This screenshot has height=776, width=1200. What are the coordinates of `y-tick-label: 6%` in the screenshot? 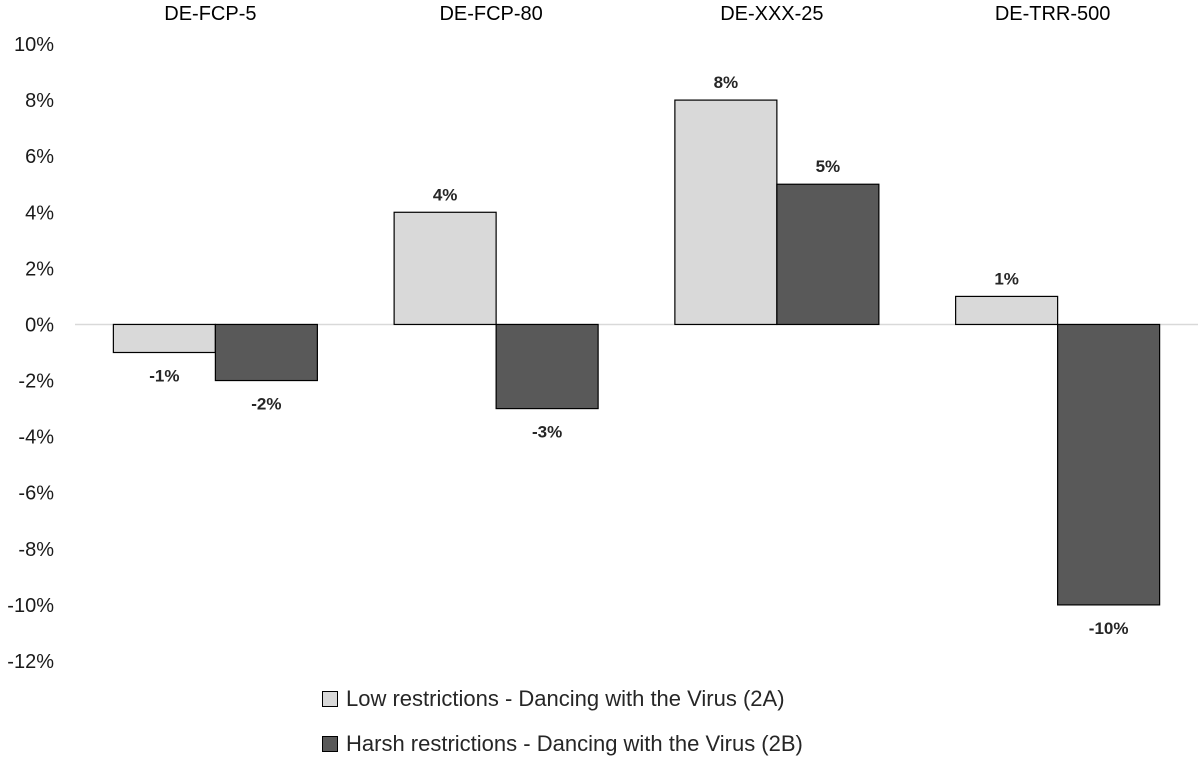 It's located at (39, 157).